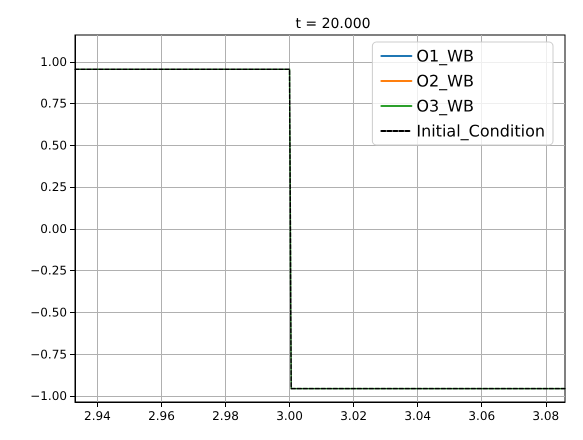  What do you see at coordinates (546, 416) in the screenshot?
I see `x-tick-label: 3.08` at bounding box center [546, 416].